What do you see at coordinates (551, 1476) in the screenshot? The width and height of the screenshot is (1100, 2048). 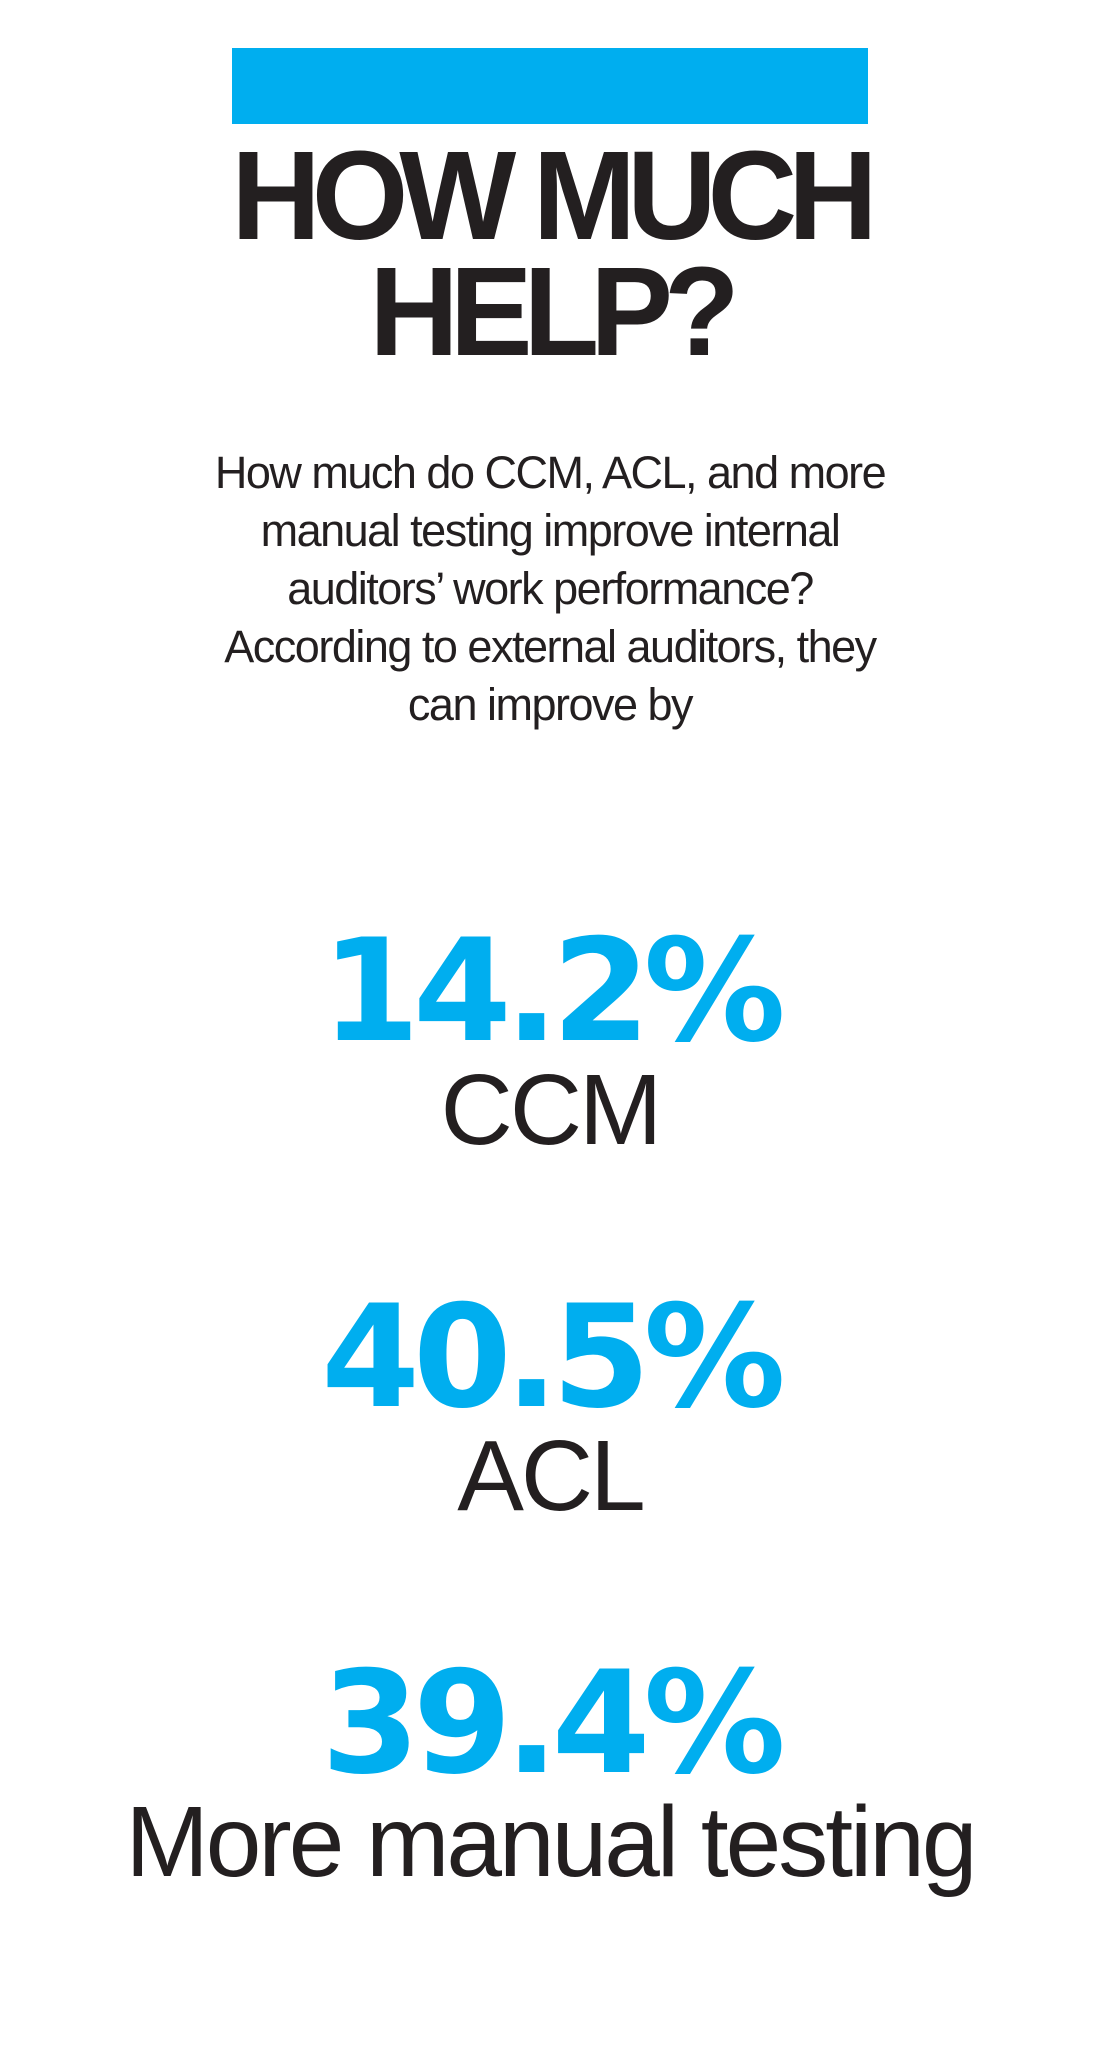 I see `stat-acl-label: ACL` at bounding box center [551, 1476].